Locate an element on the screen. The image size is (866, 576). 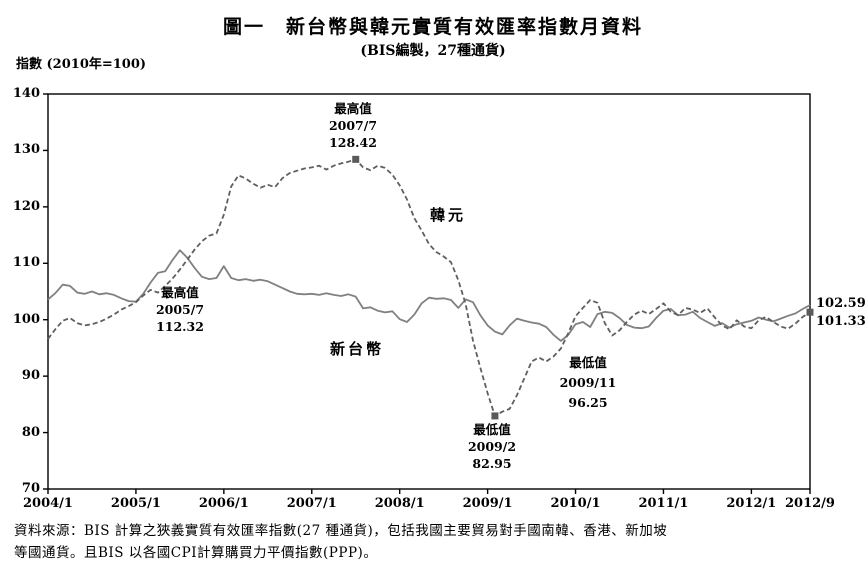
y-tick-label: 110 is located at coordinates (26, 263).